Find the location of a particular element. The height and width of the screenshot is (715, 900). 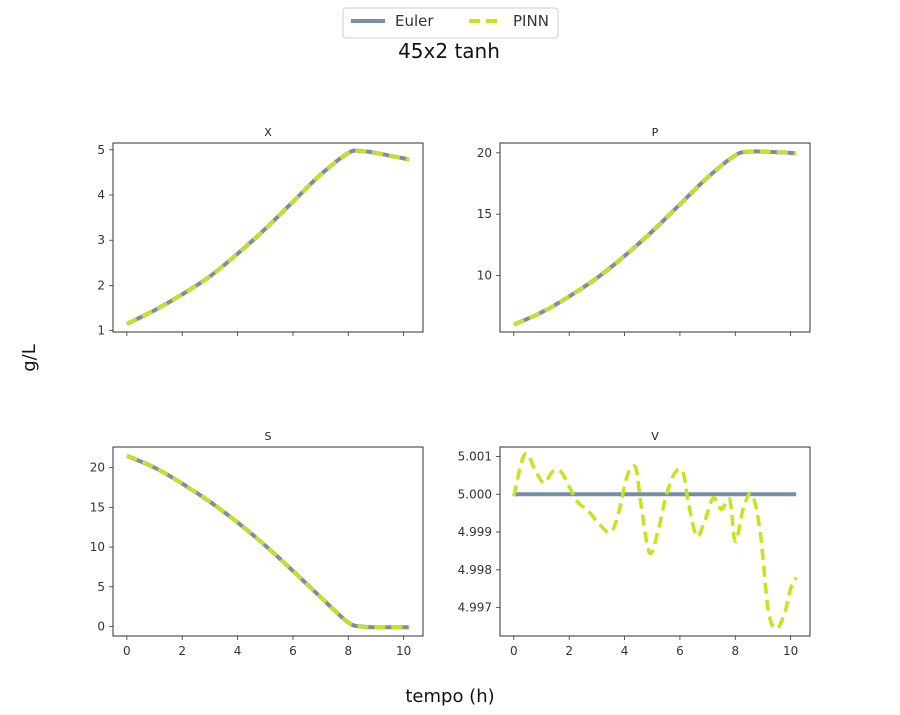

y-axis-label: g/L is located at coordinates (29, 358).